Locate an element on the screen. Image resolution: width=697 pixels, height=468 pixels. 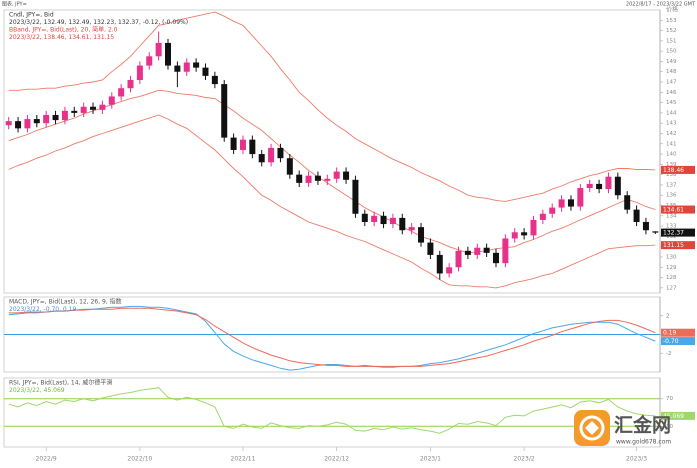
window-title: 图表, JPY= is located at coordinates (14, 4).